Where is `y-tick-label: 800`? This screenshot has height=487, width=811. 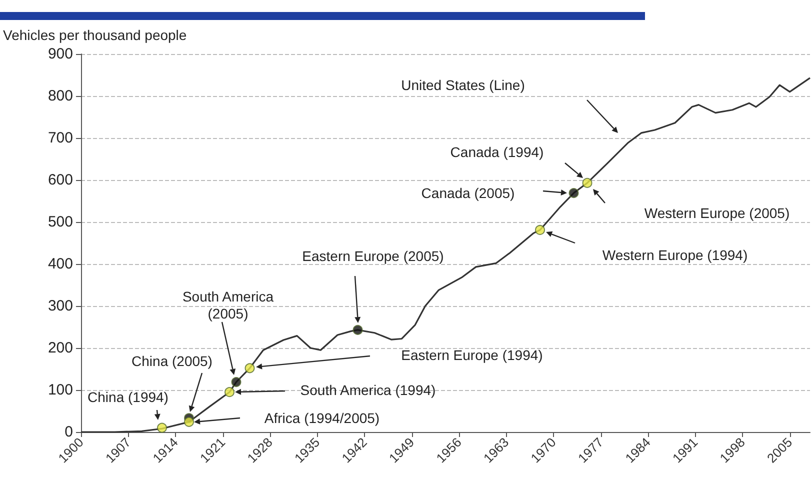 y-tick-label: 800 is located at coordinates (60, 96).